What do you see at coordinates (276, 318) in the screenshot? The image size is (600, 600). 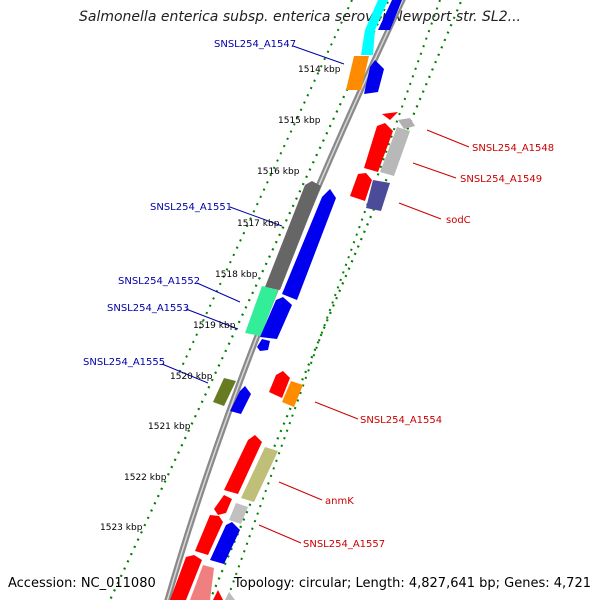 I see `gene-blue-a1553` at bounding box center [276, 318].